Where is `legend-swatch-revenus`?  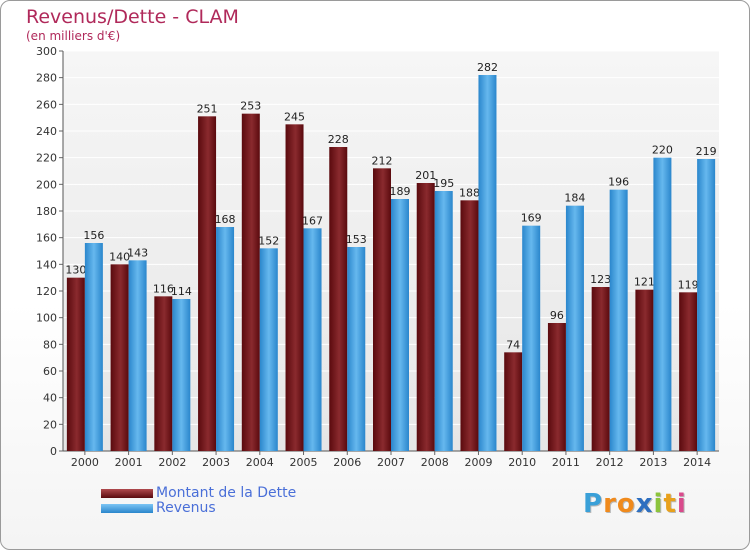
legend-swatch-revenus is located at coordinates (127, 508).